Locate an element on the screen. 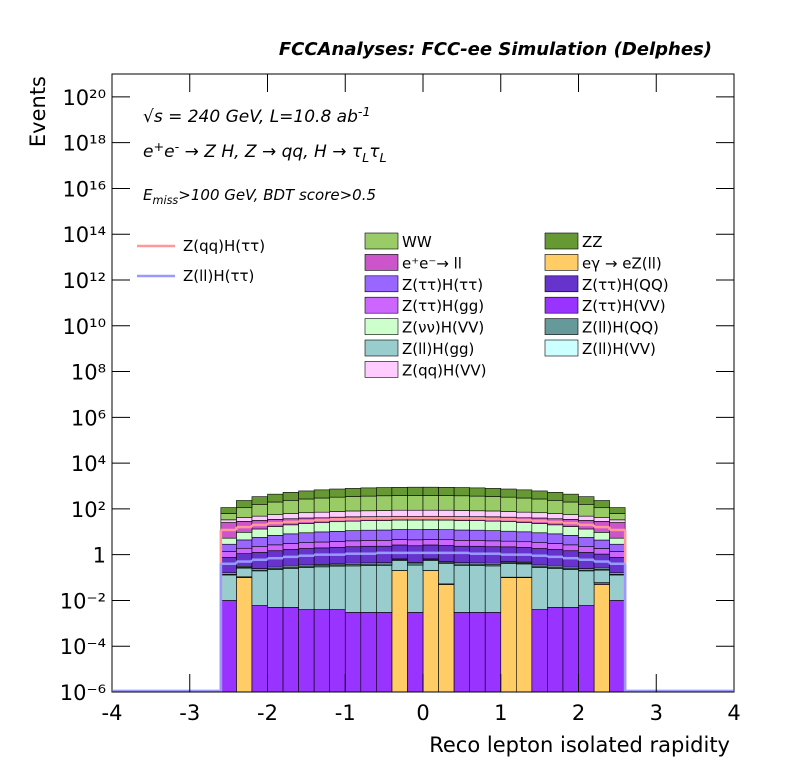 This screenshot has width=796, height=776. legend-label: e⁺e⁻→ ll is located at coordinates (432, 263).